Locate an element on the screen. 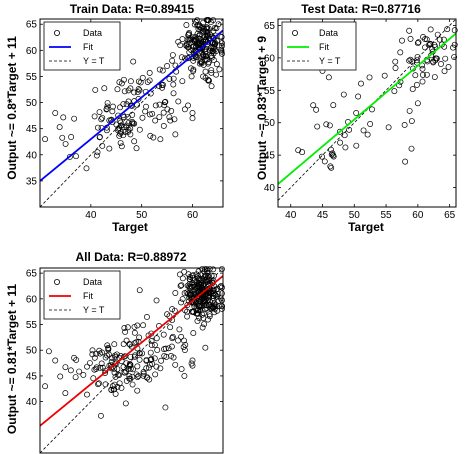  test-x-tick-label: 65 is located at coordinates (450, 215).